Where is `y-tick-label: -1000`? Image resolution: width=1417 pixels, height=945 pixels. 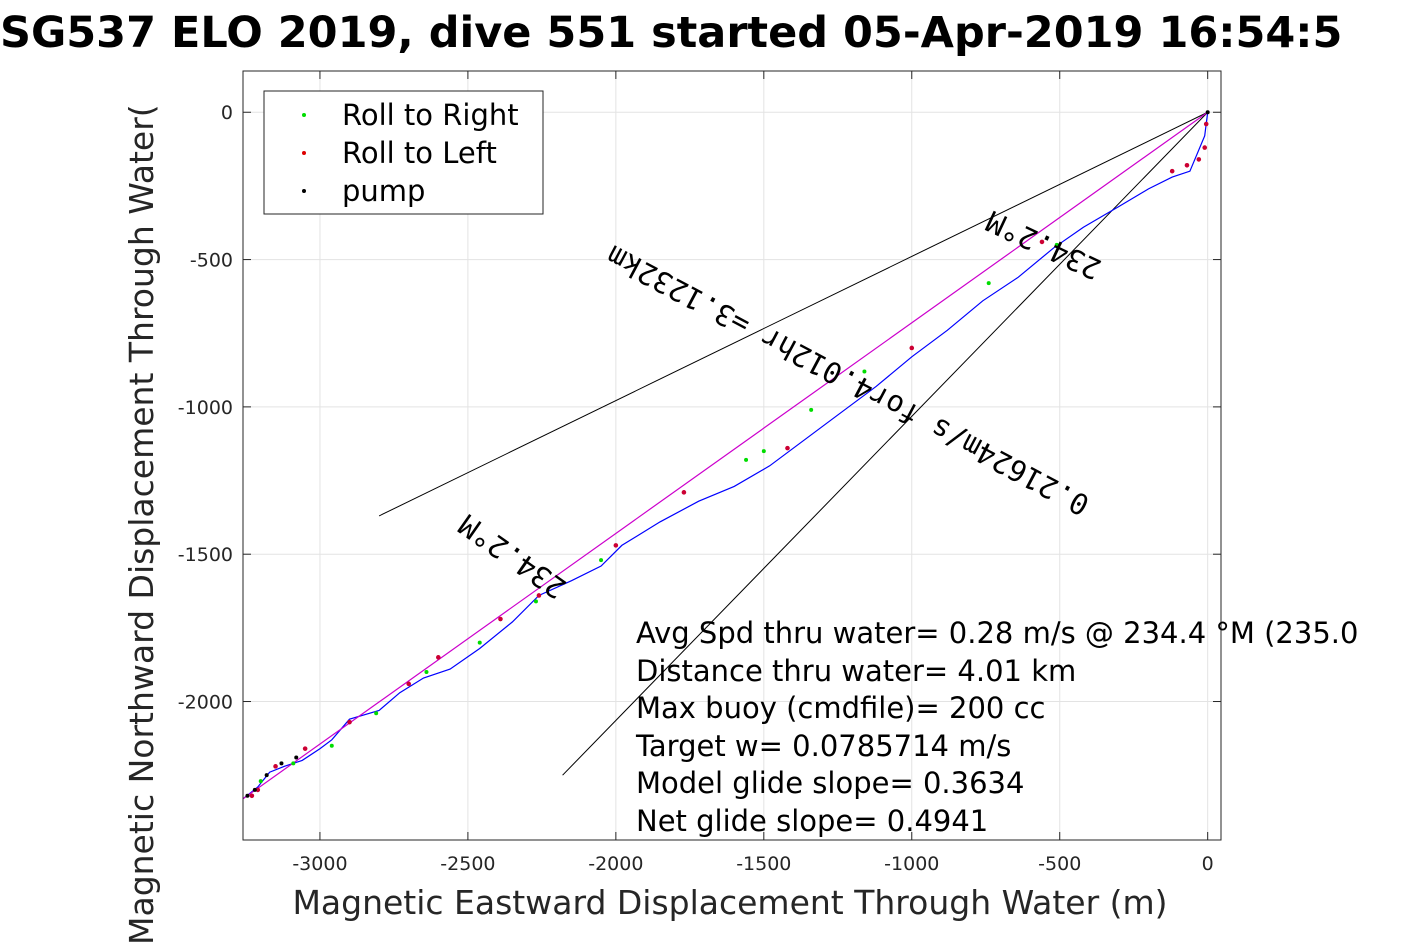
y-tick-label: -1000 is located at coordinates (205, 408).